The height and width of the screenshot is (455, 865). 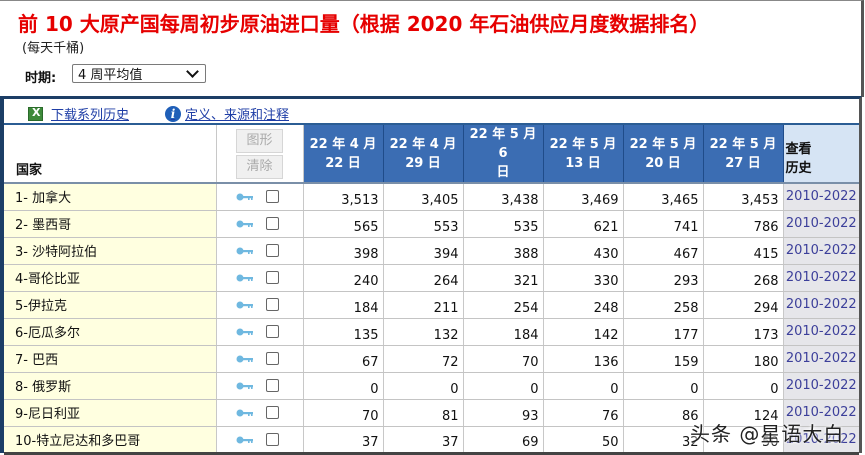 What do you see at coordinates (663, 305) in the screenshot?
I see `value-cell: 258` at bounding box center [663, 305].